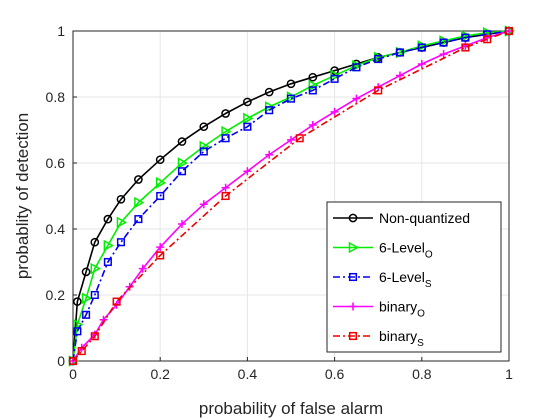 This screenshot has width=560, height=420. I want to click on x-tick-label: 0.8, so click(422, 374).